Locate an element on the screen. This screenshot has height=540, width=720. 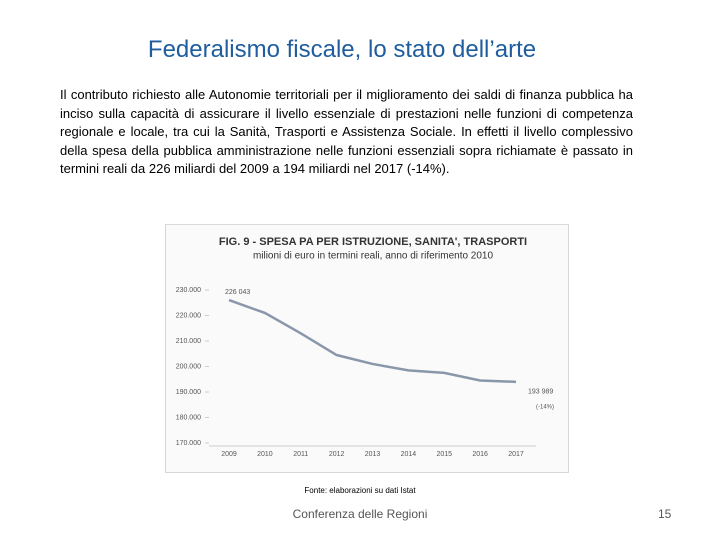
x-tick-label: 2010 is located at coordinates (265, 454).